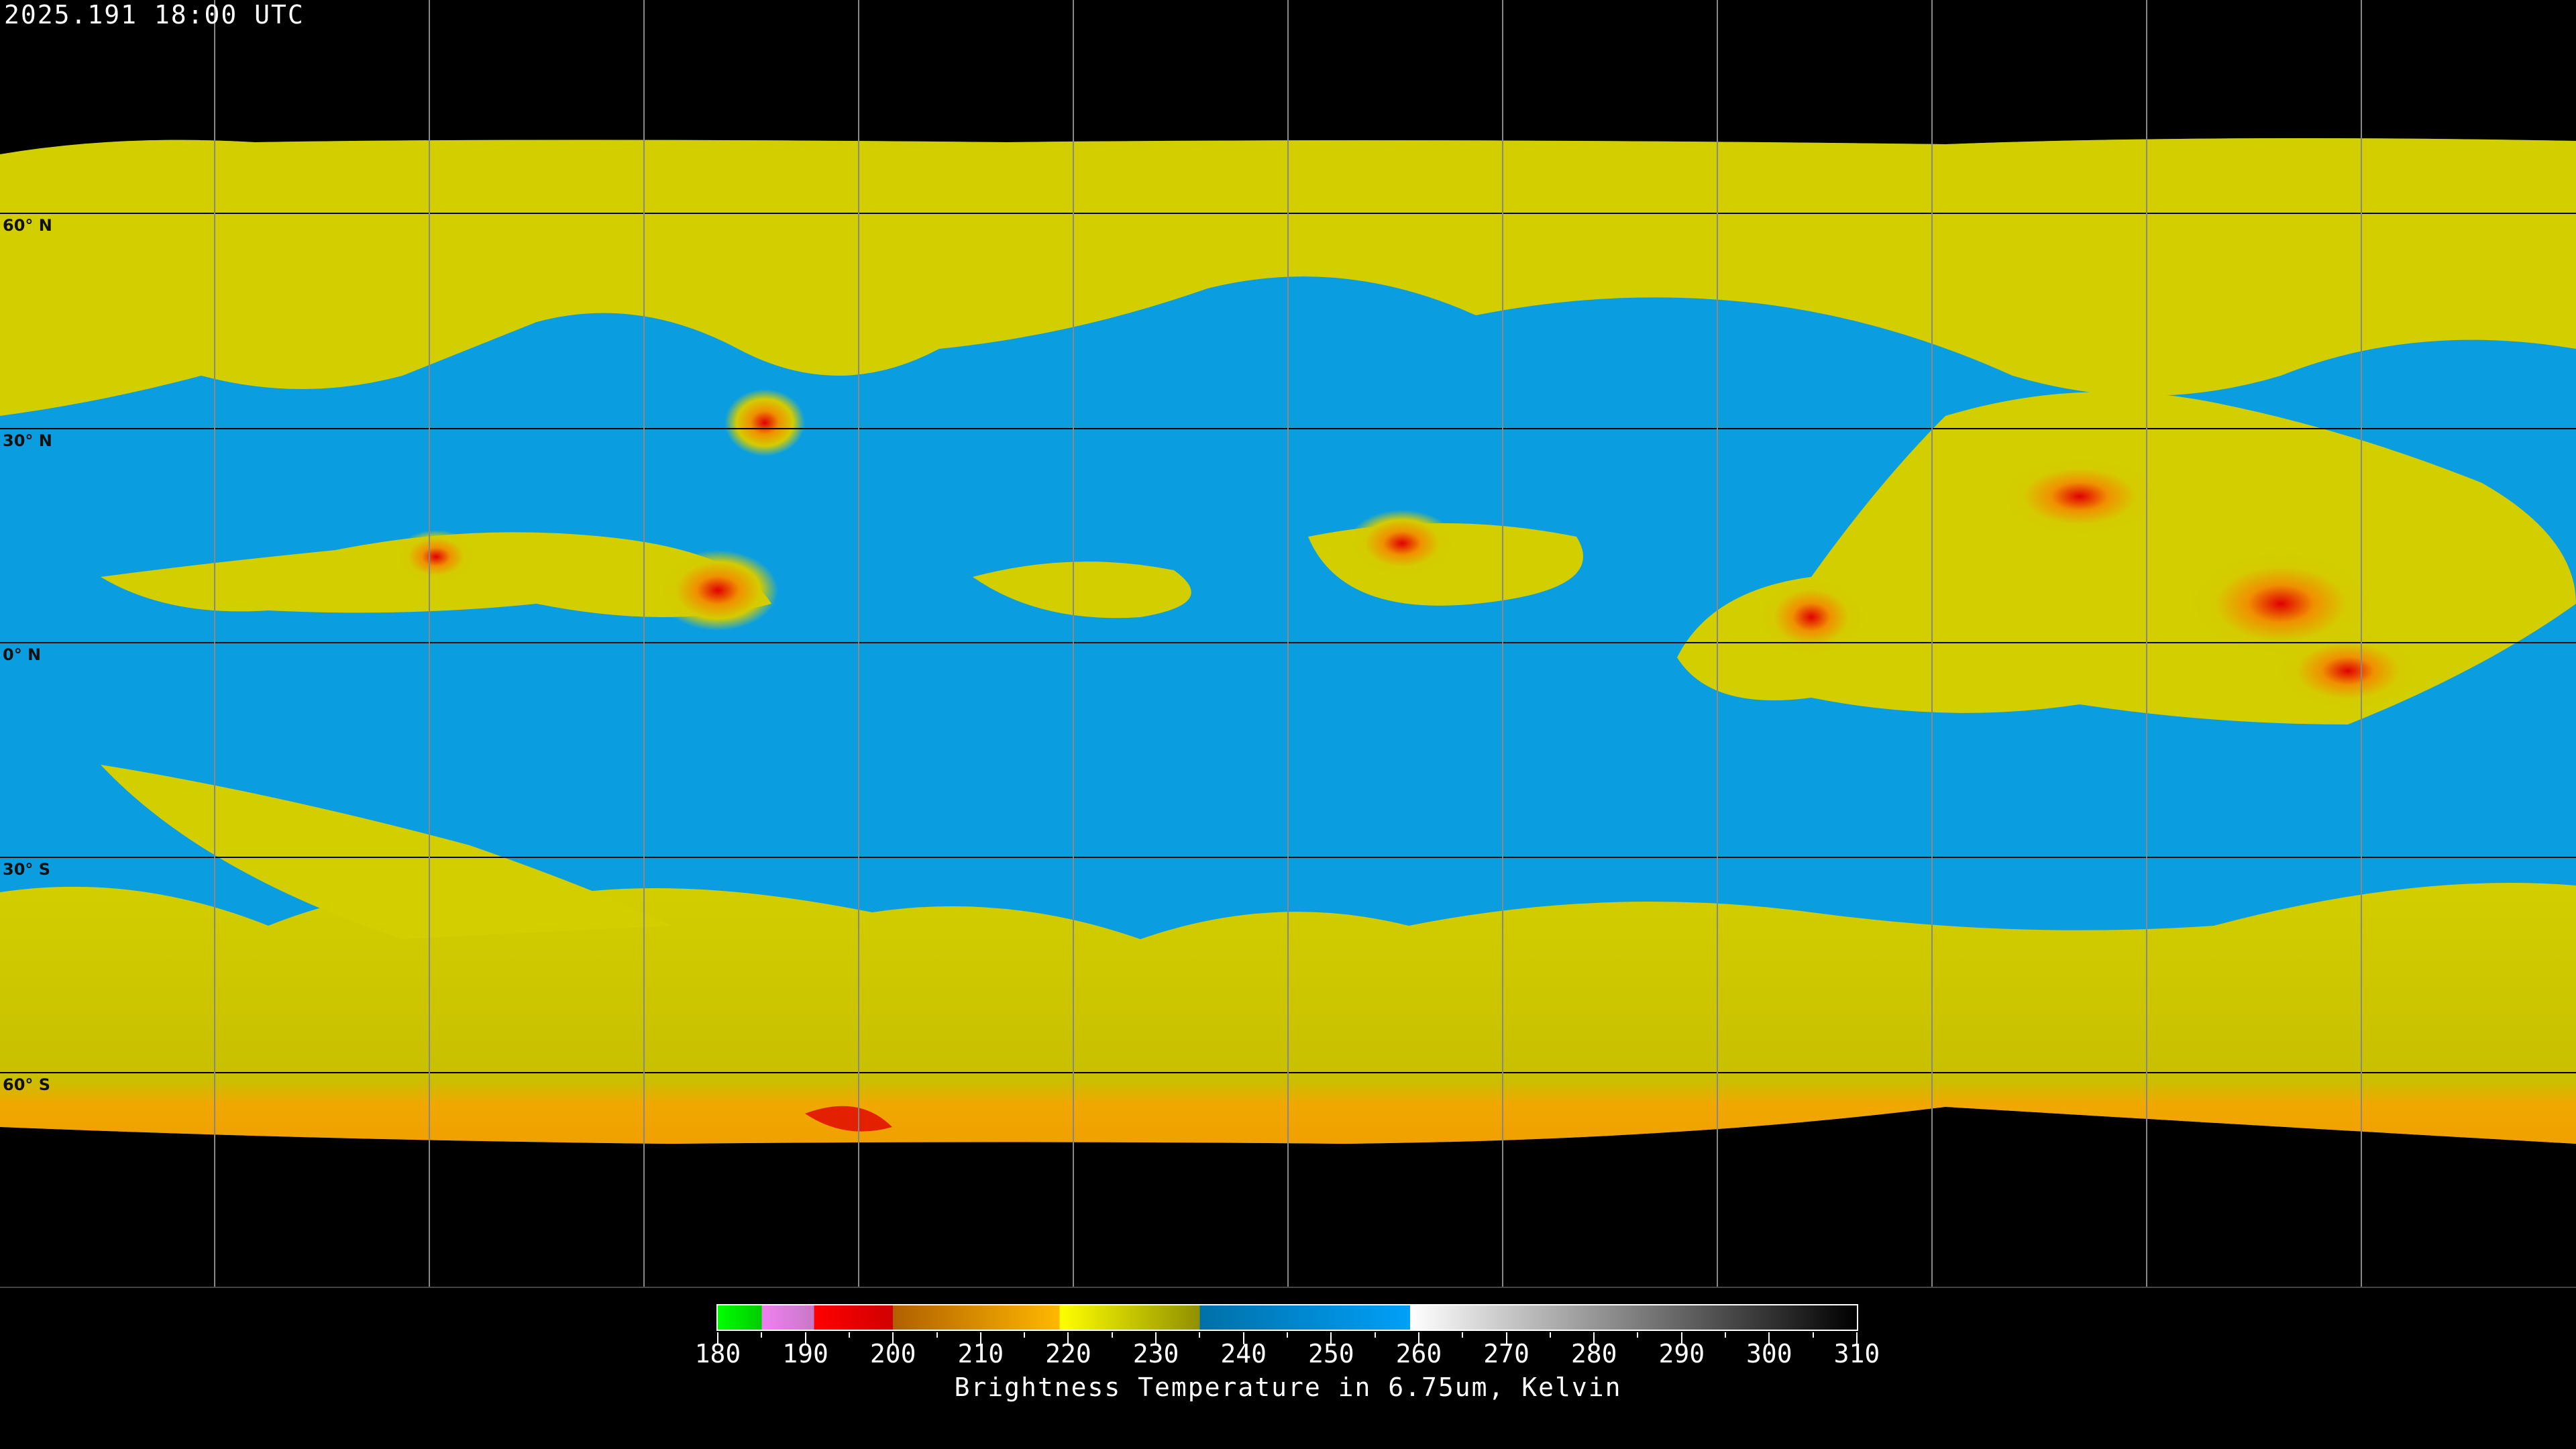  Describe the element at coordinates (1287, 1317) in the screenshot. I see `colorbar` at that location.